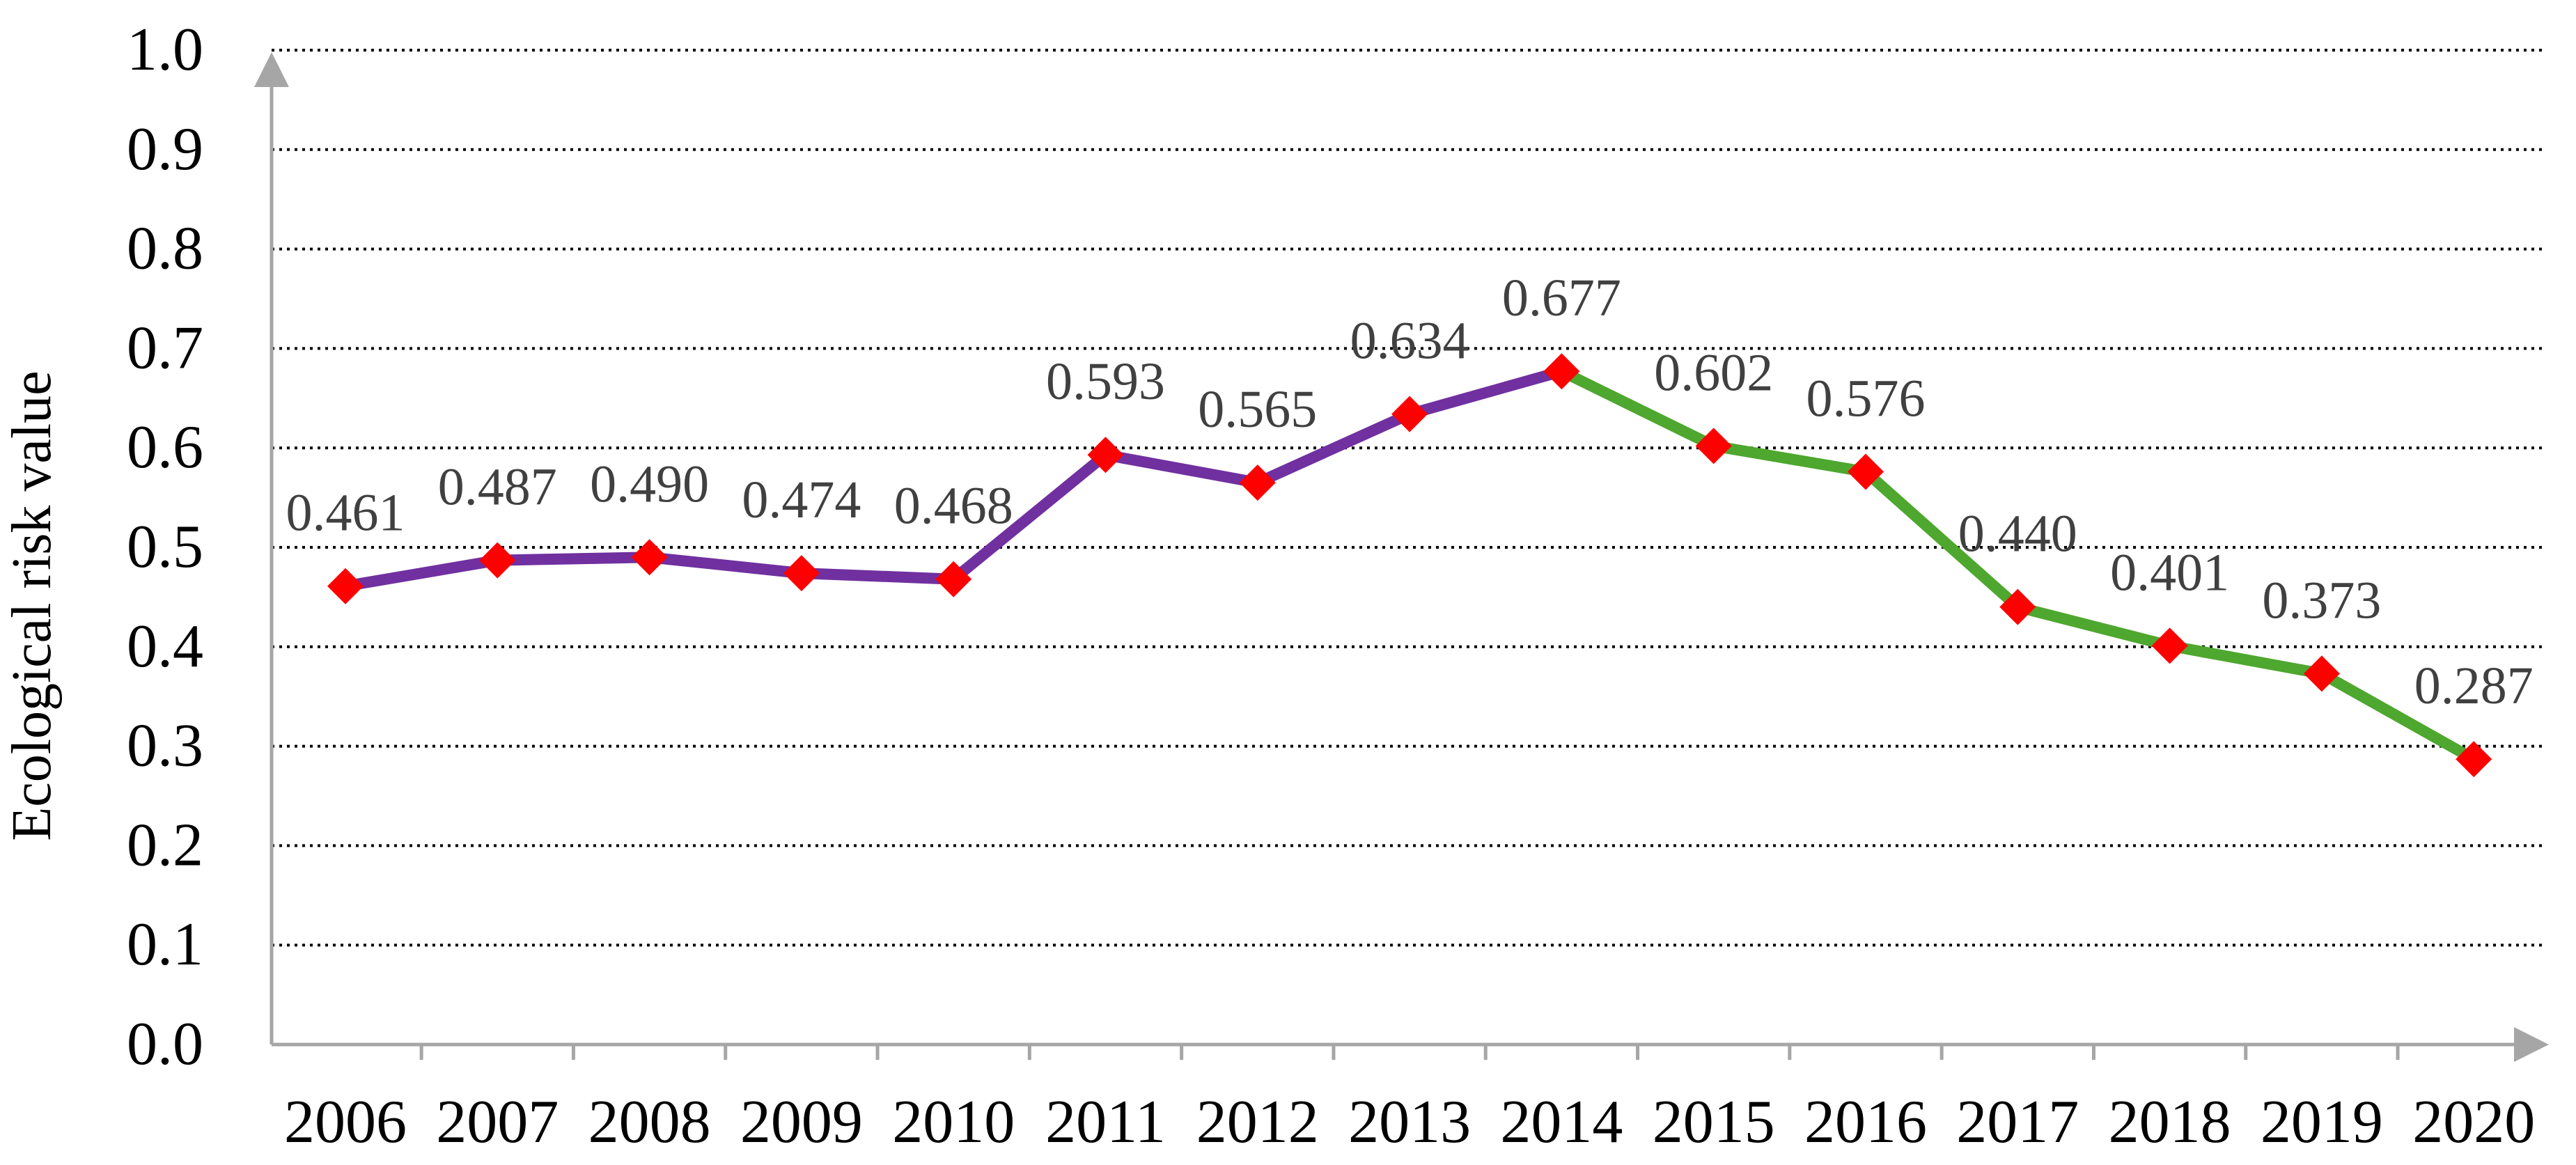 This screenshot has height=1165, width=2576. I want to click on data-label: 0.677, so click(1561, 298).